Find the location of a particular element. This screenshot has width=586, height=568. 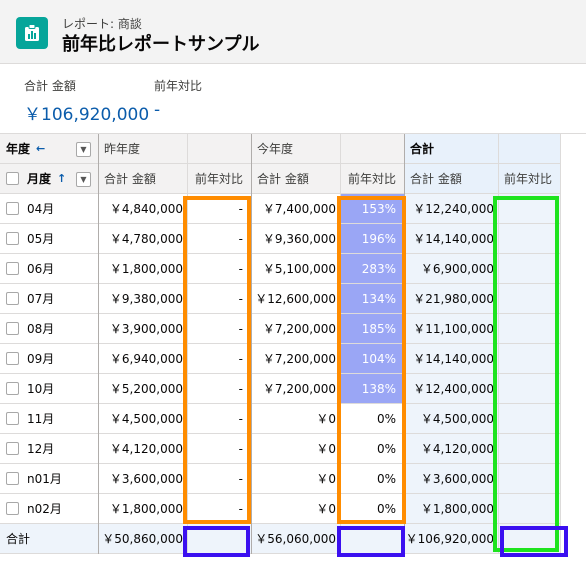

prev-amount-cell: ￥3,600,000 is located at coordinates (142, 479).